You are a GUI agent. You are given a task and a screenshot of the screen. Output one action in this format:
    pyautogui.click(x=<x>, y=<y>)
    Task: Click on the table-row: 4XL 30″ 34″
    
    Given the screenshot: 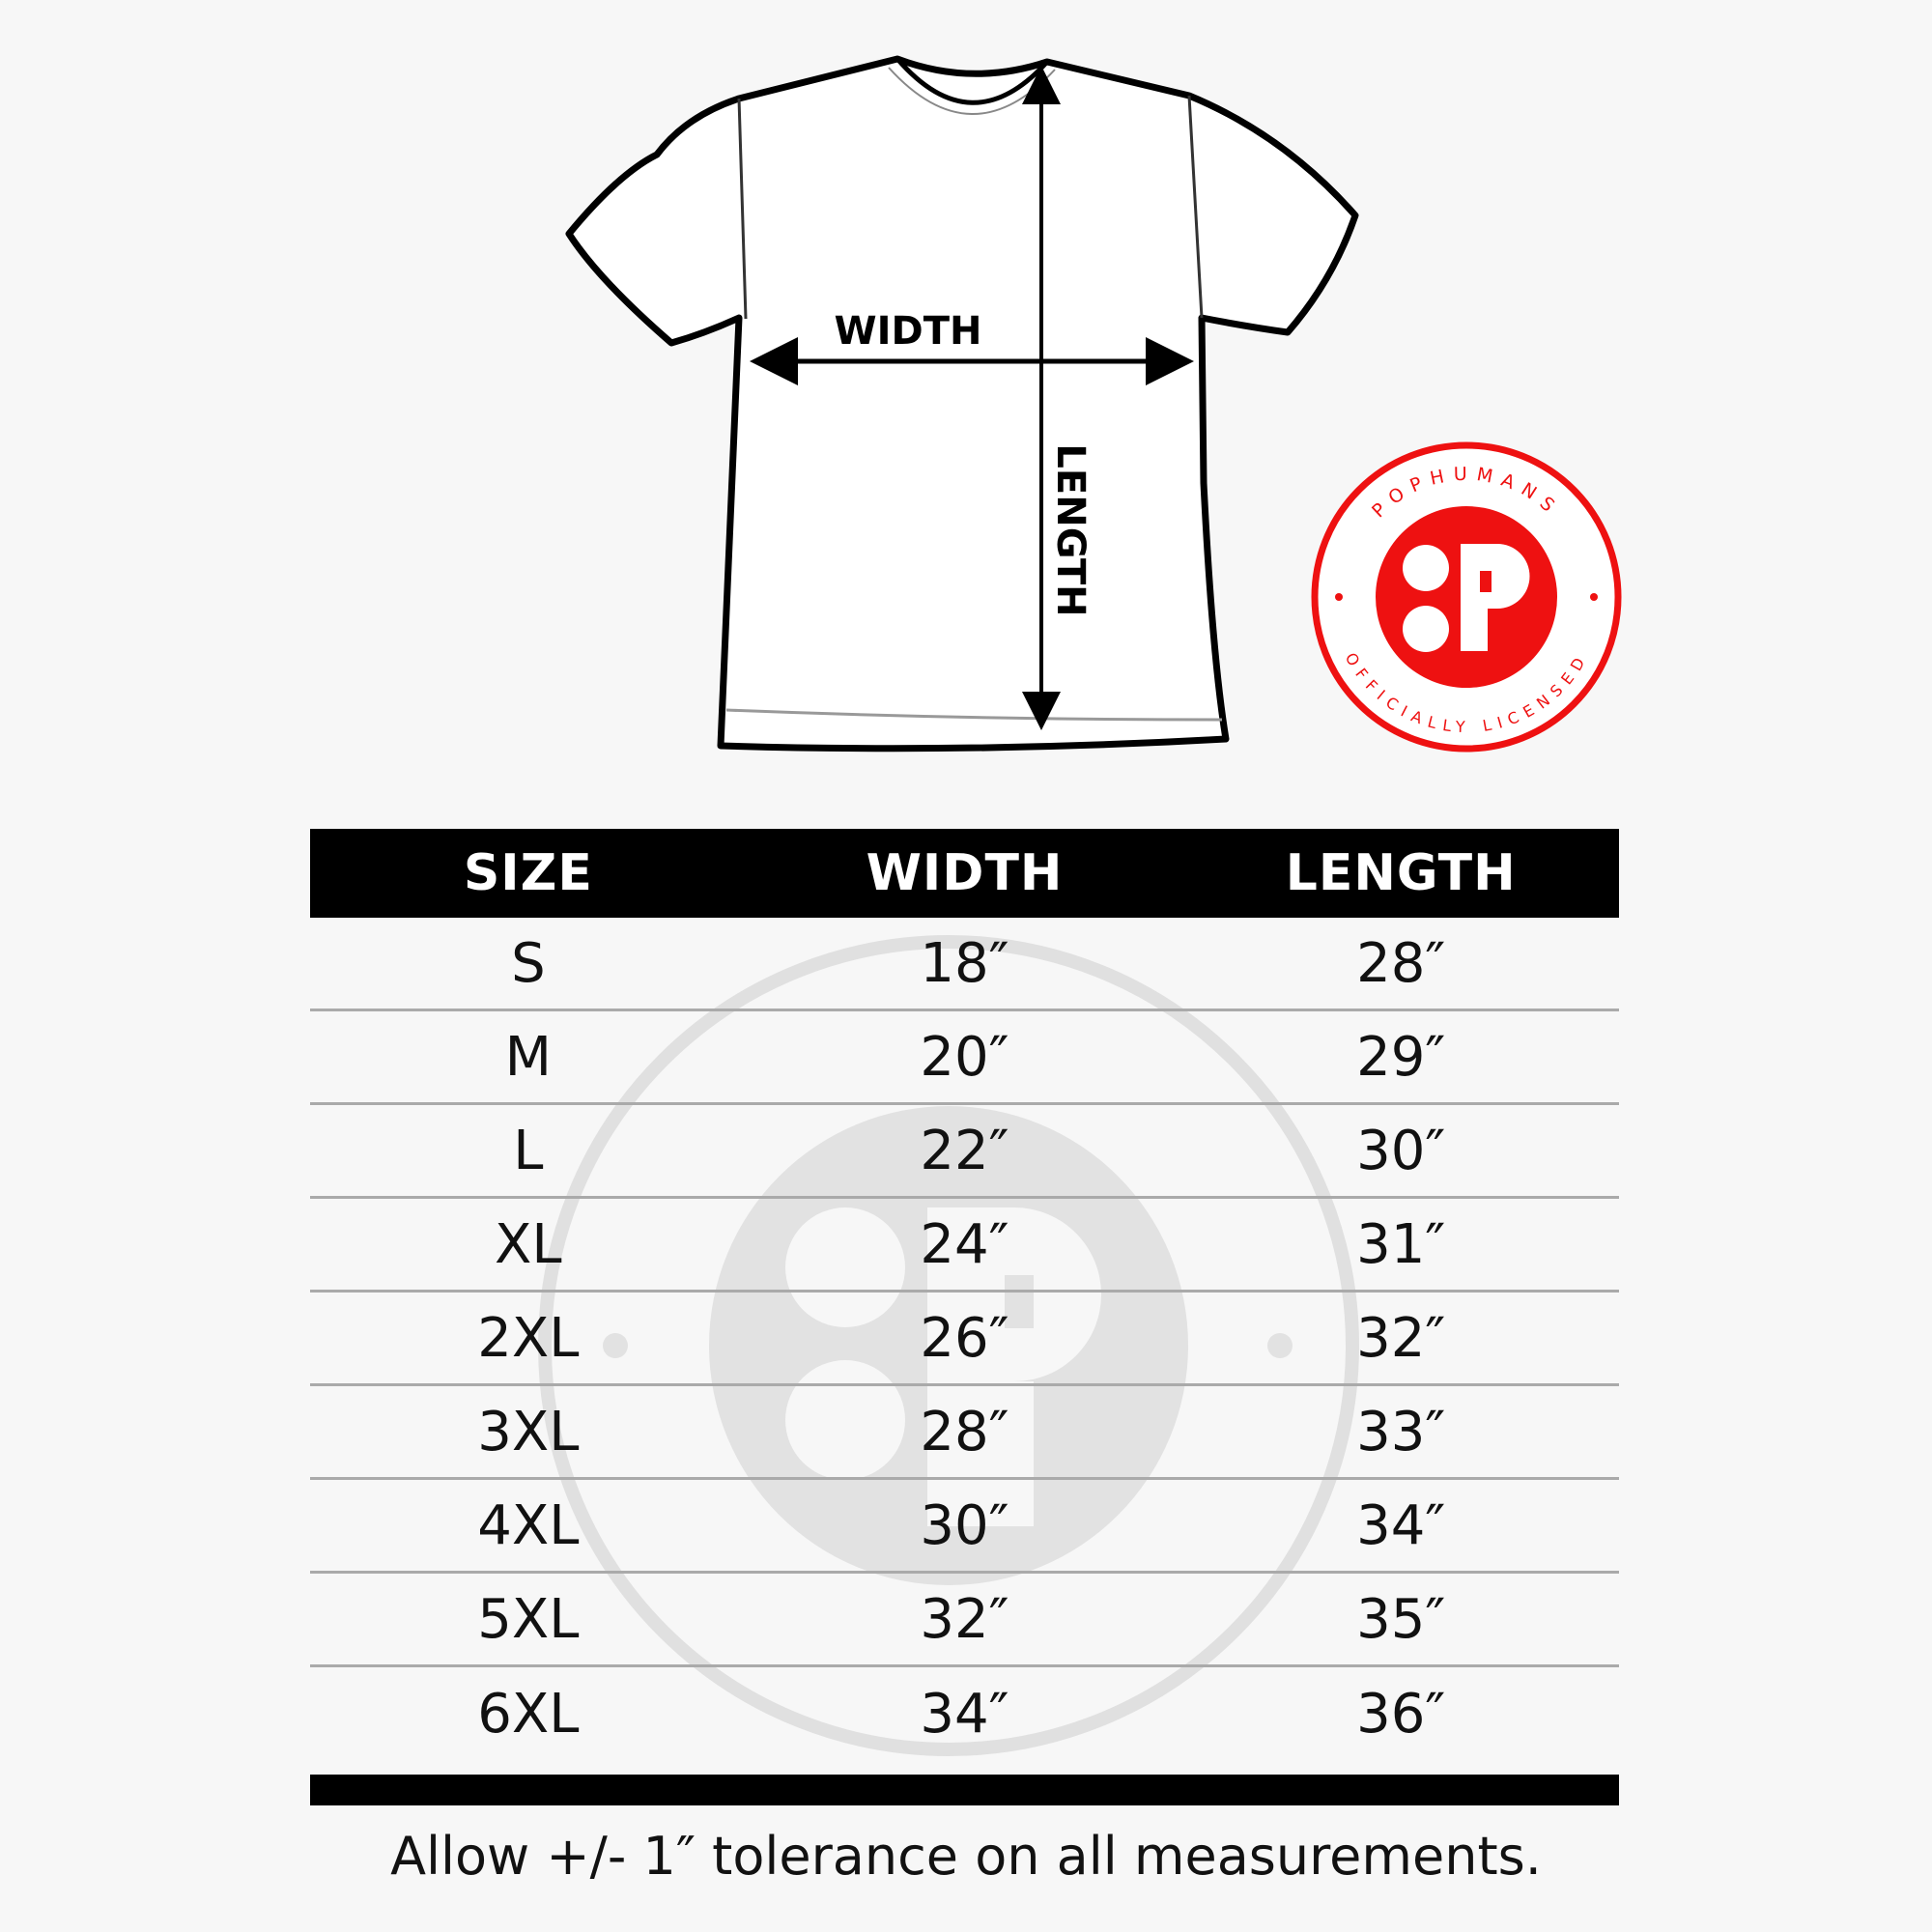 What is the action you would take?
    pyautogui.click(x=964, y=1527)
    